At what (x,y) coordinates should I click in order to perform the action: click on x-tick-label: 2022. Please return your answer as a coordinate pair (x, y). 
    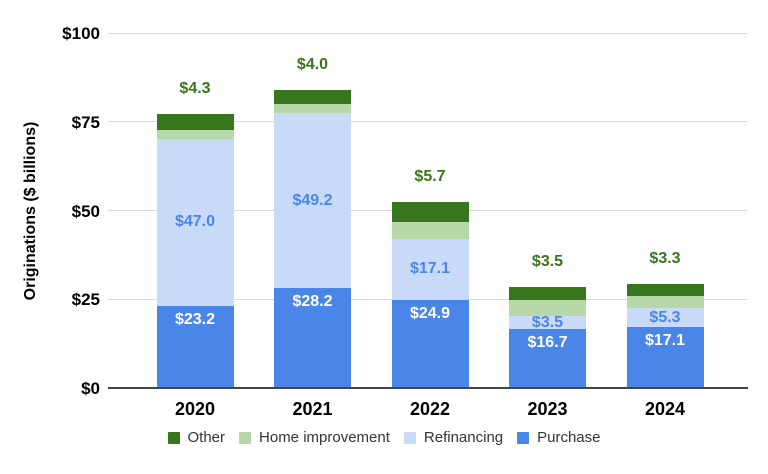
    Looking at the image, I should click on (430, 409).